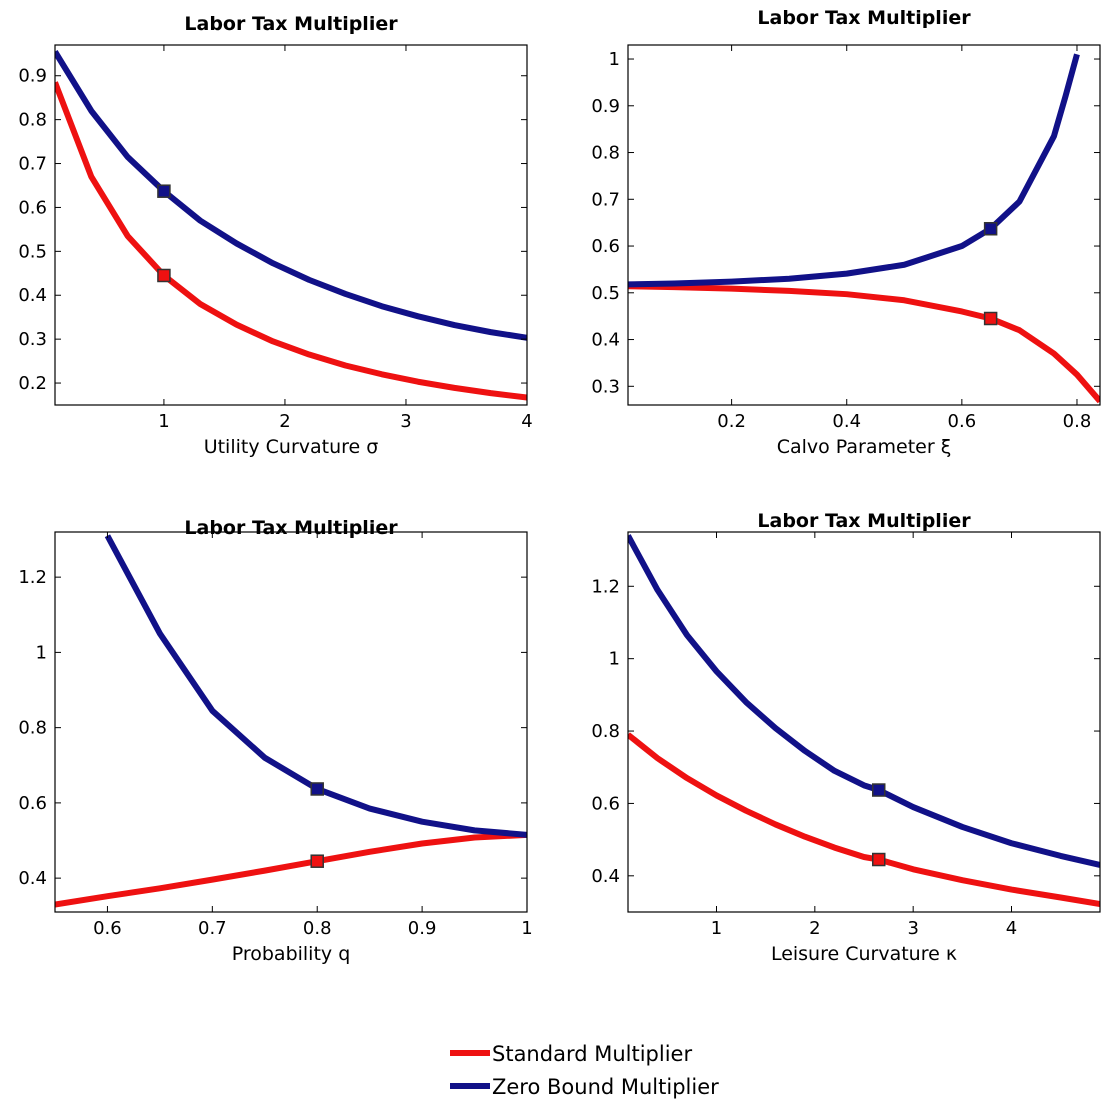 Image resolution: width=1109 pixels, height=1109 pixels. Describe the element at coordinates (212, 928) in the screenshot. I see `x-tick-label: 0.7` at that location.